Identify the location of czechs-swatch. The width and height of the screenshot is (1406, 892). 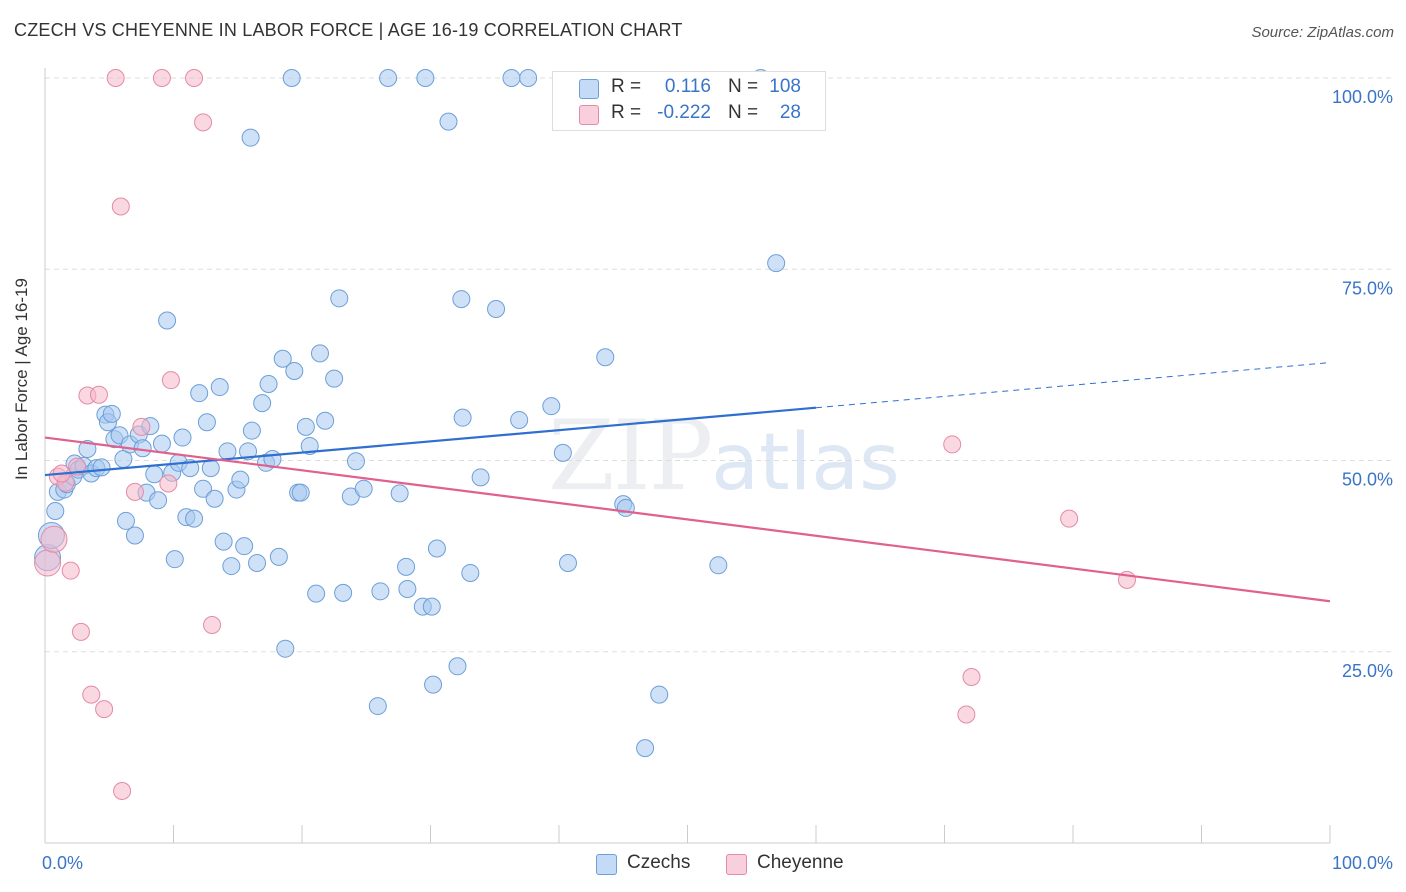
(589, 89).